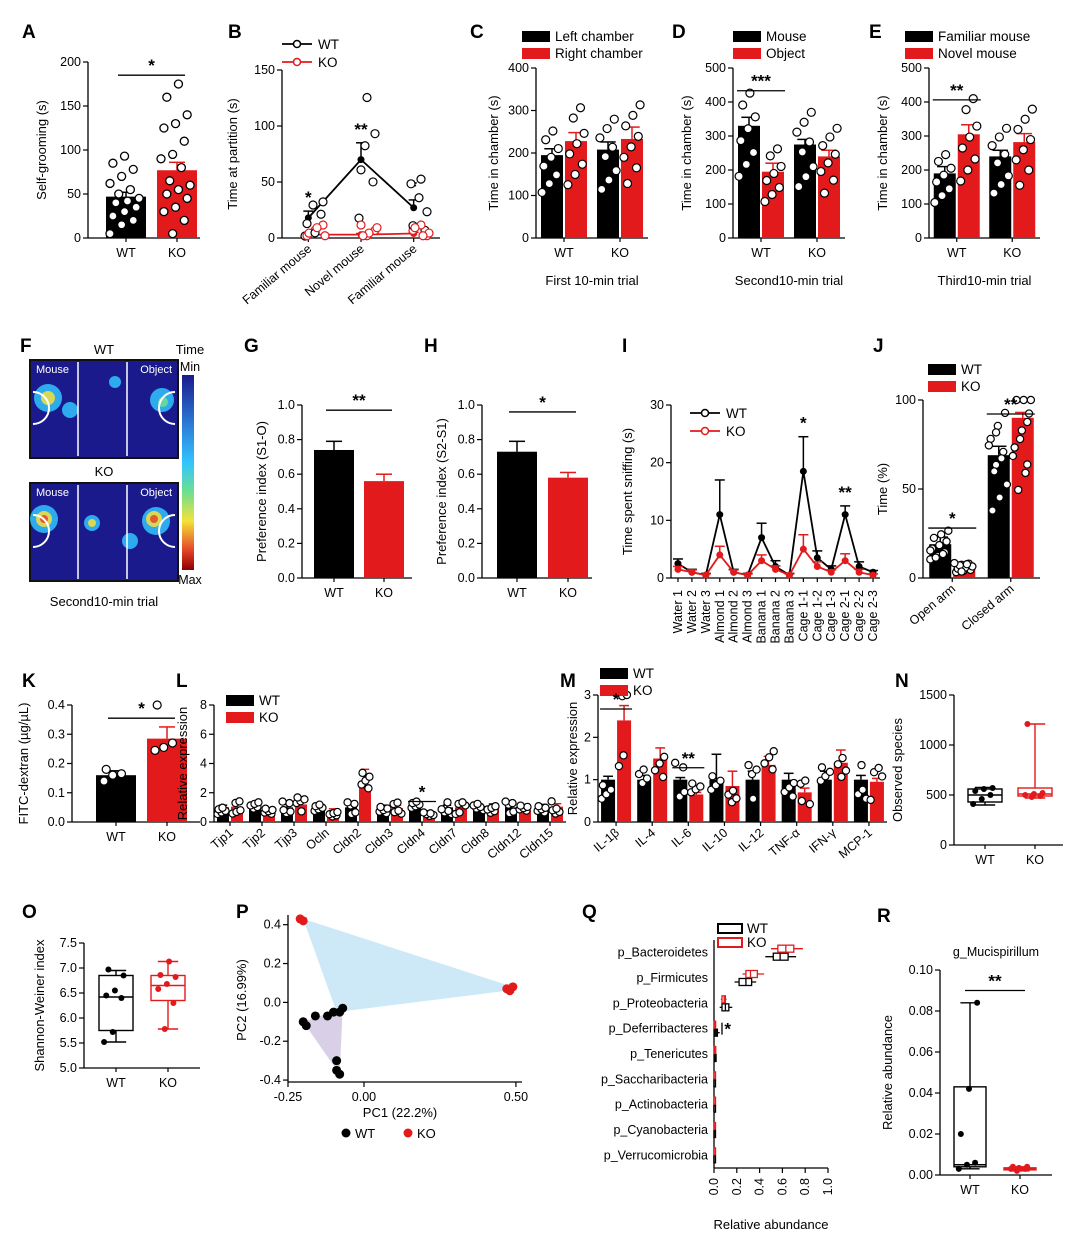 Image resolution: width=1080 pixels, height=1249 pixels. I want to click on x-tick-label: 0.8, so click(805, 1186).